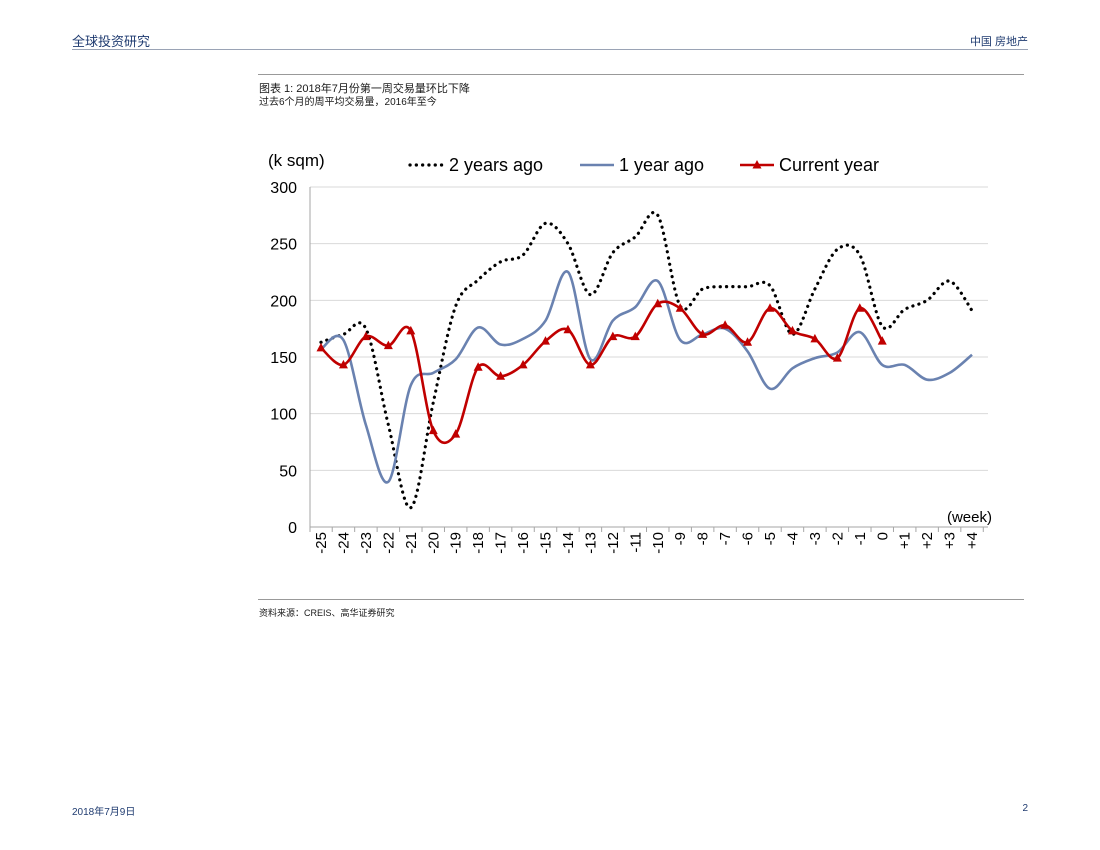  Describe the element at coordinates (882, 536) in the screenshot. I see `x-tick-label: 0` at that location.